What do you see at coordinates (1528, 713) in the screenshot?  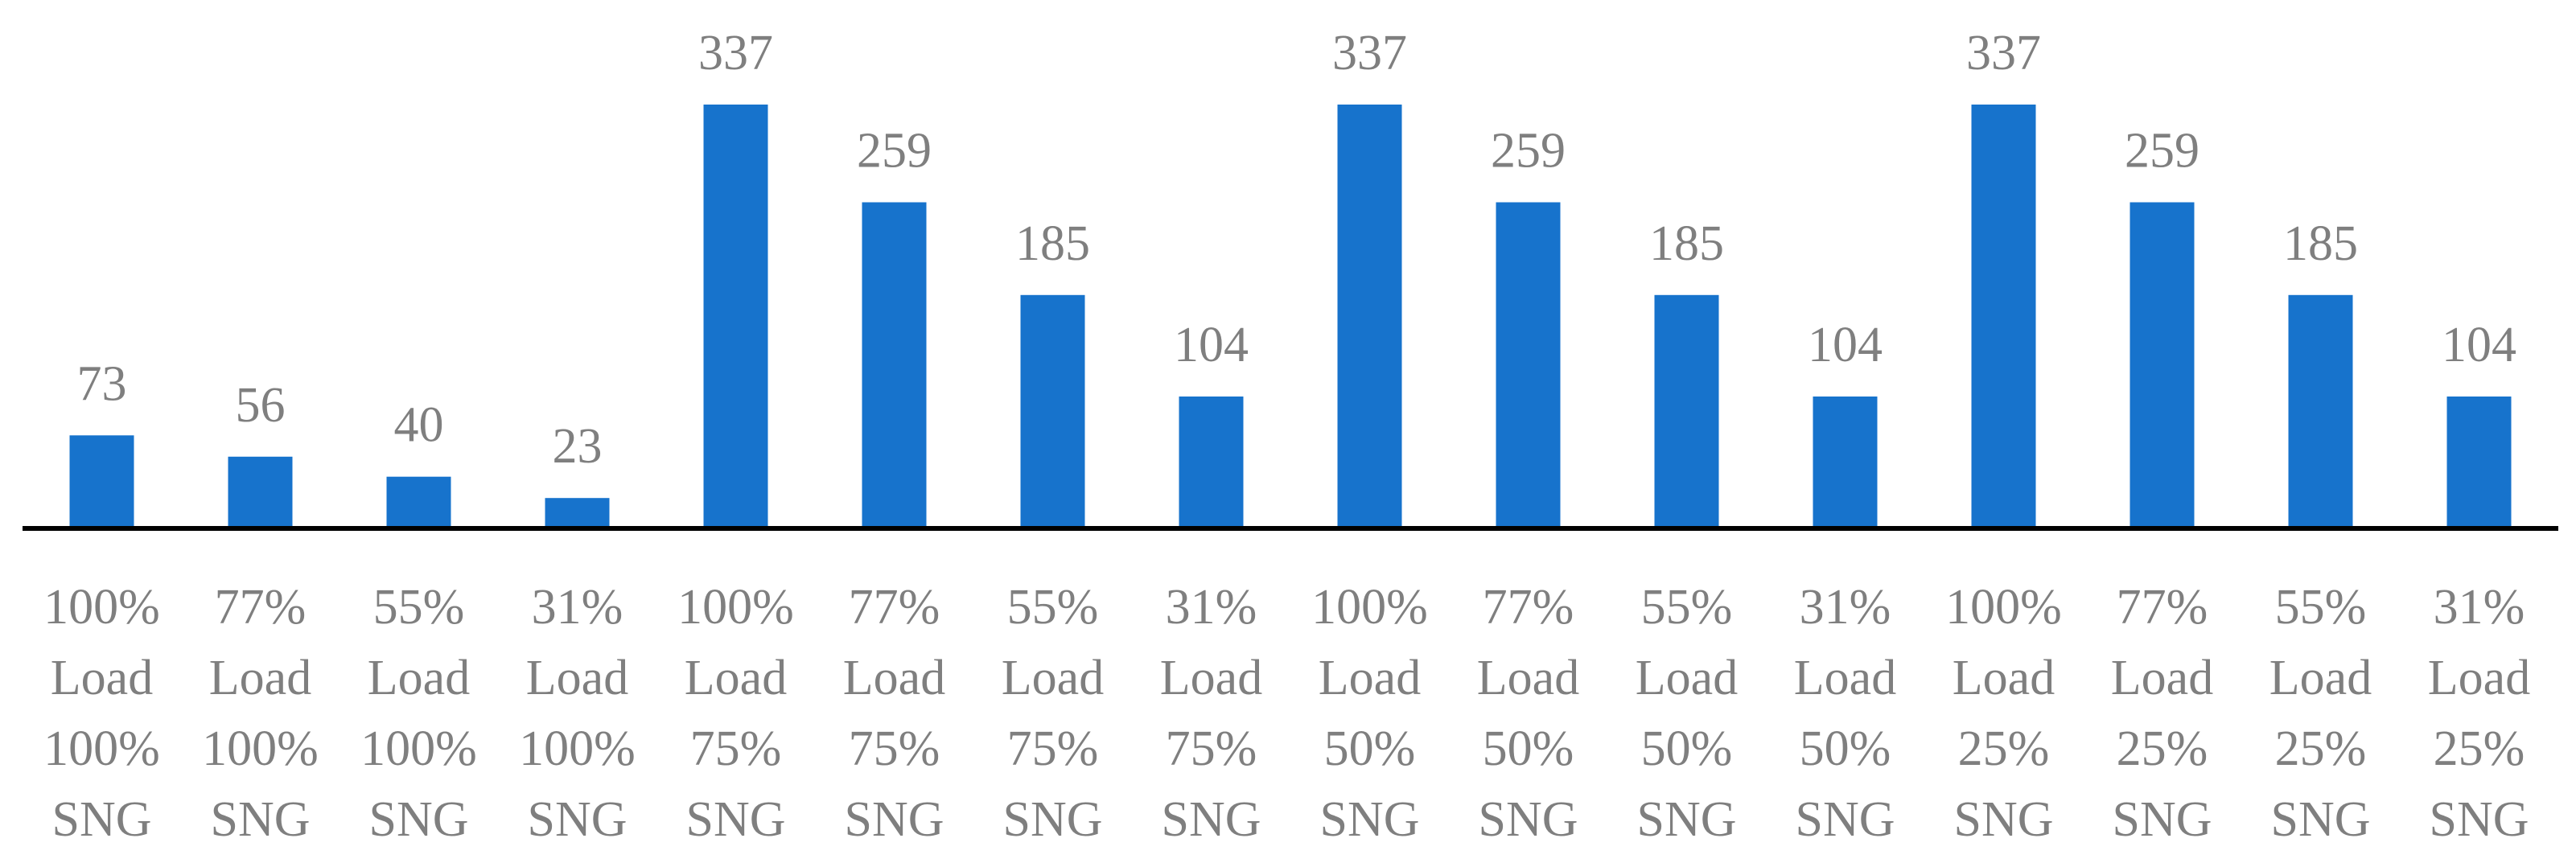 I see `x-tick-label-10: 77% Load 50% SNG` at bounding box center [1528, 713].